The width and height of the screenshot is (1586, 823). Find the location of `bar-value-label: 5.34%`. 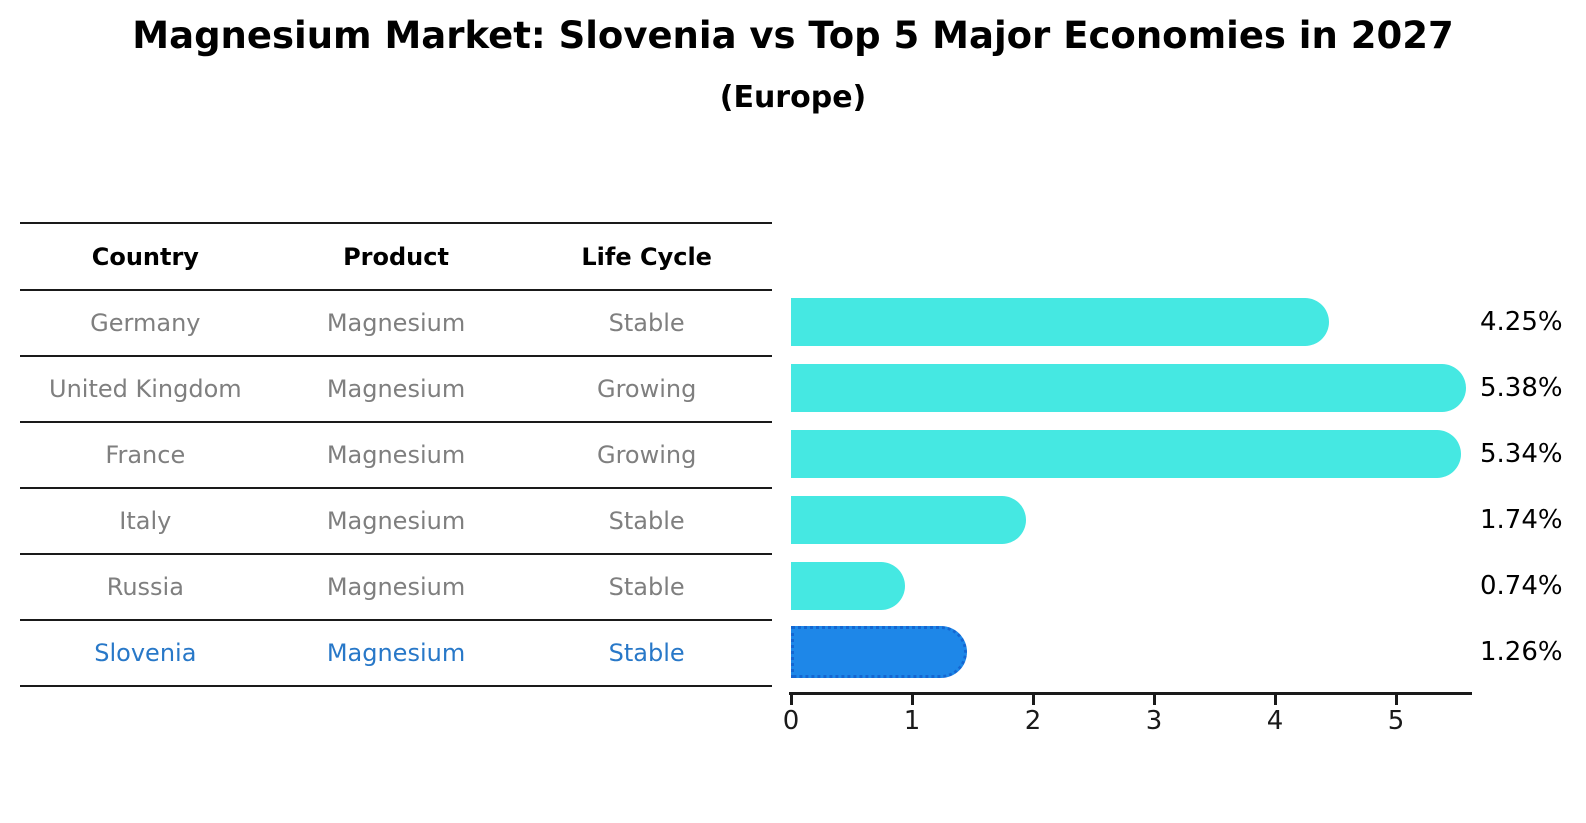

bar-value-label: 5.34% is located at coordinates (1521, 454).